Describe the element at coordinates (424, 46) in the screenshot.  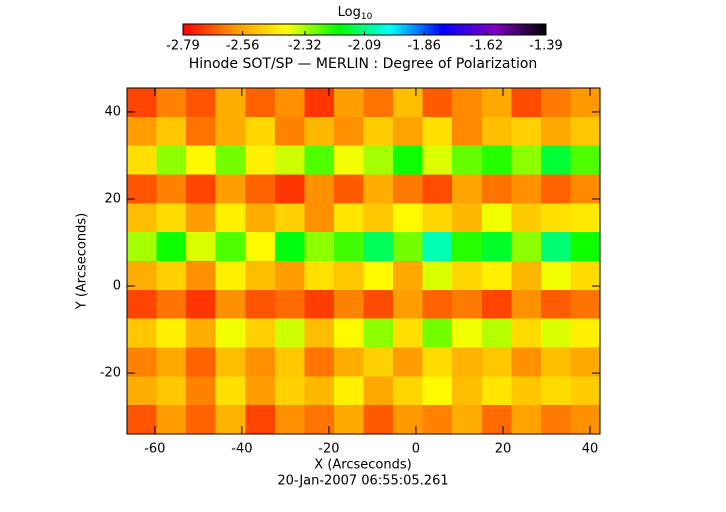
I see `colorbar-tick-label: -1.86` at that location.